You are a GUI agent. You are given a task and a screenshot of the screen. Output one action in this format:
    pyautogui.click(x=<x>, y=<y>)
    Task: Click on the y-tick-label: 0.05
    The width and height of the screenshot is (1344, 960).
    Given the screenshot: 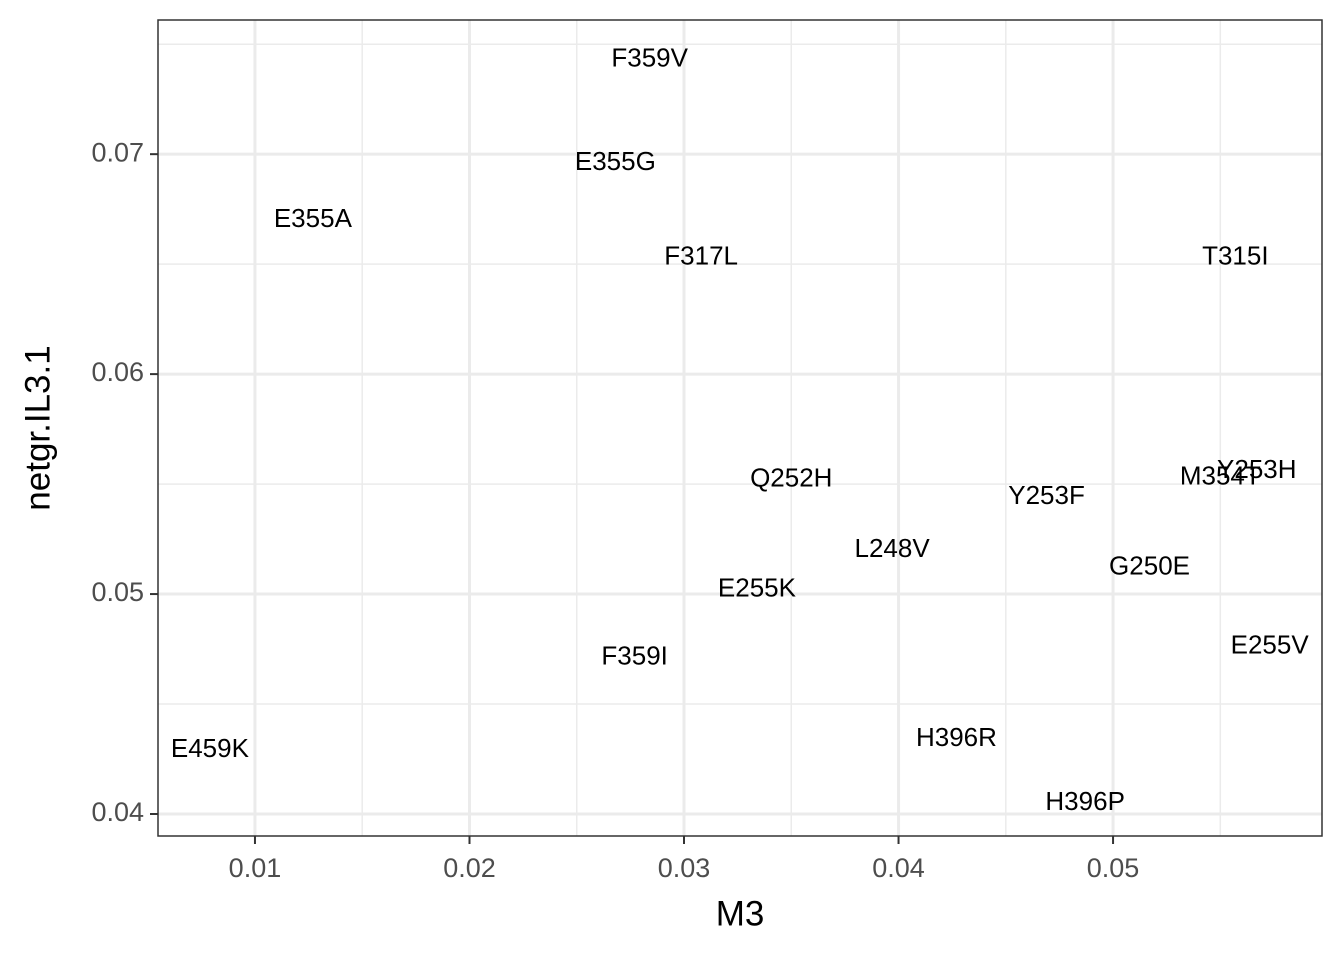 What is the action you would take?
    pyautogui.click(x=117, y=592)
    